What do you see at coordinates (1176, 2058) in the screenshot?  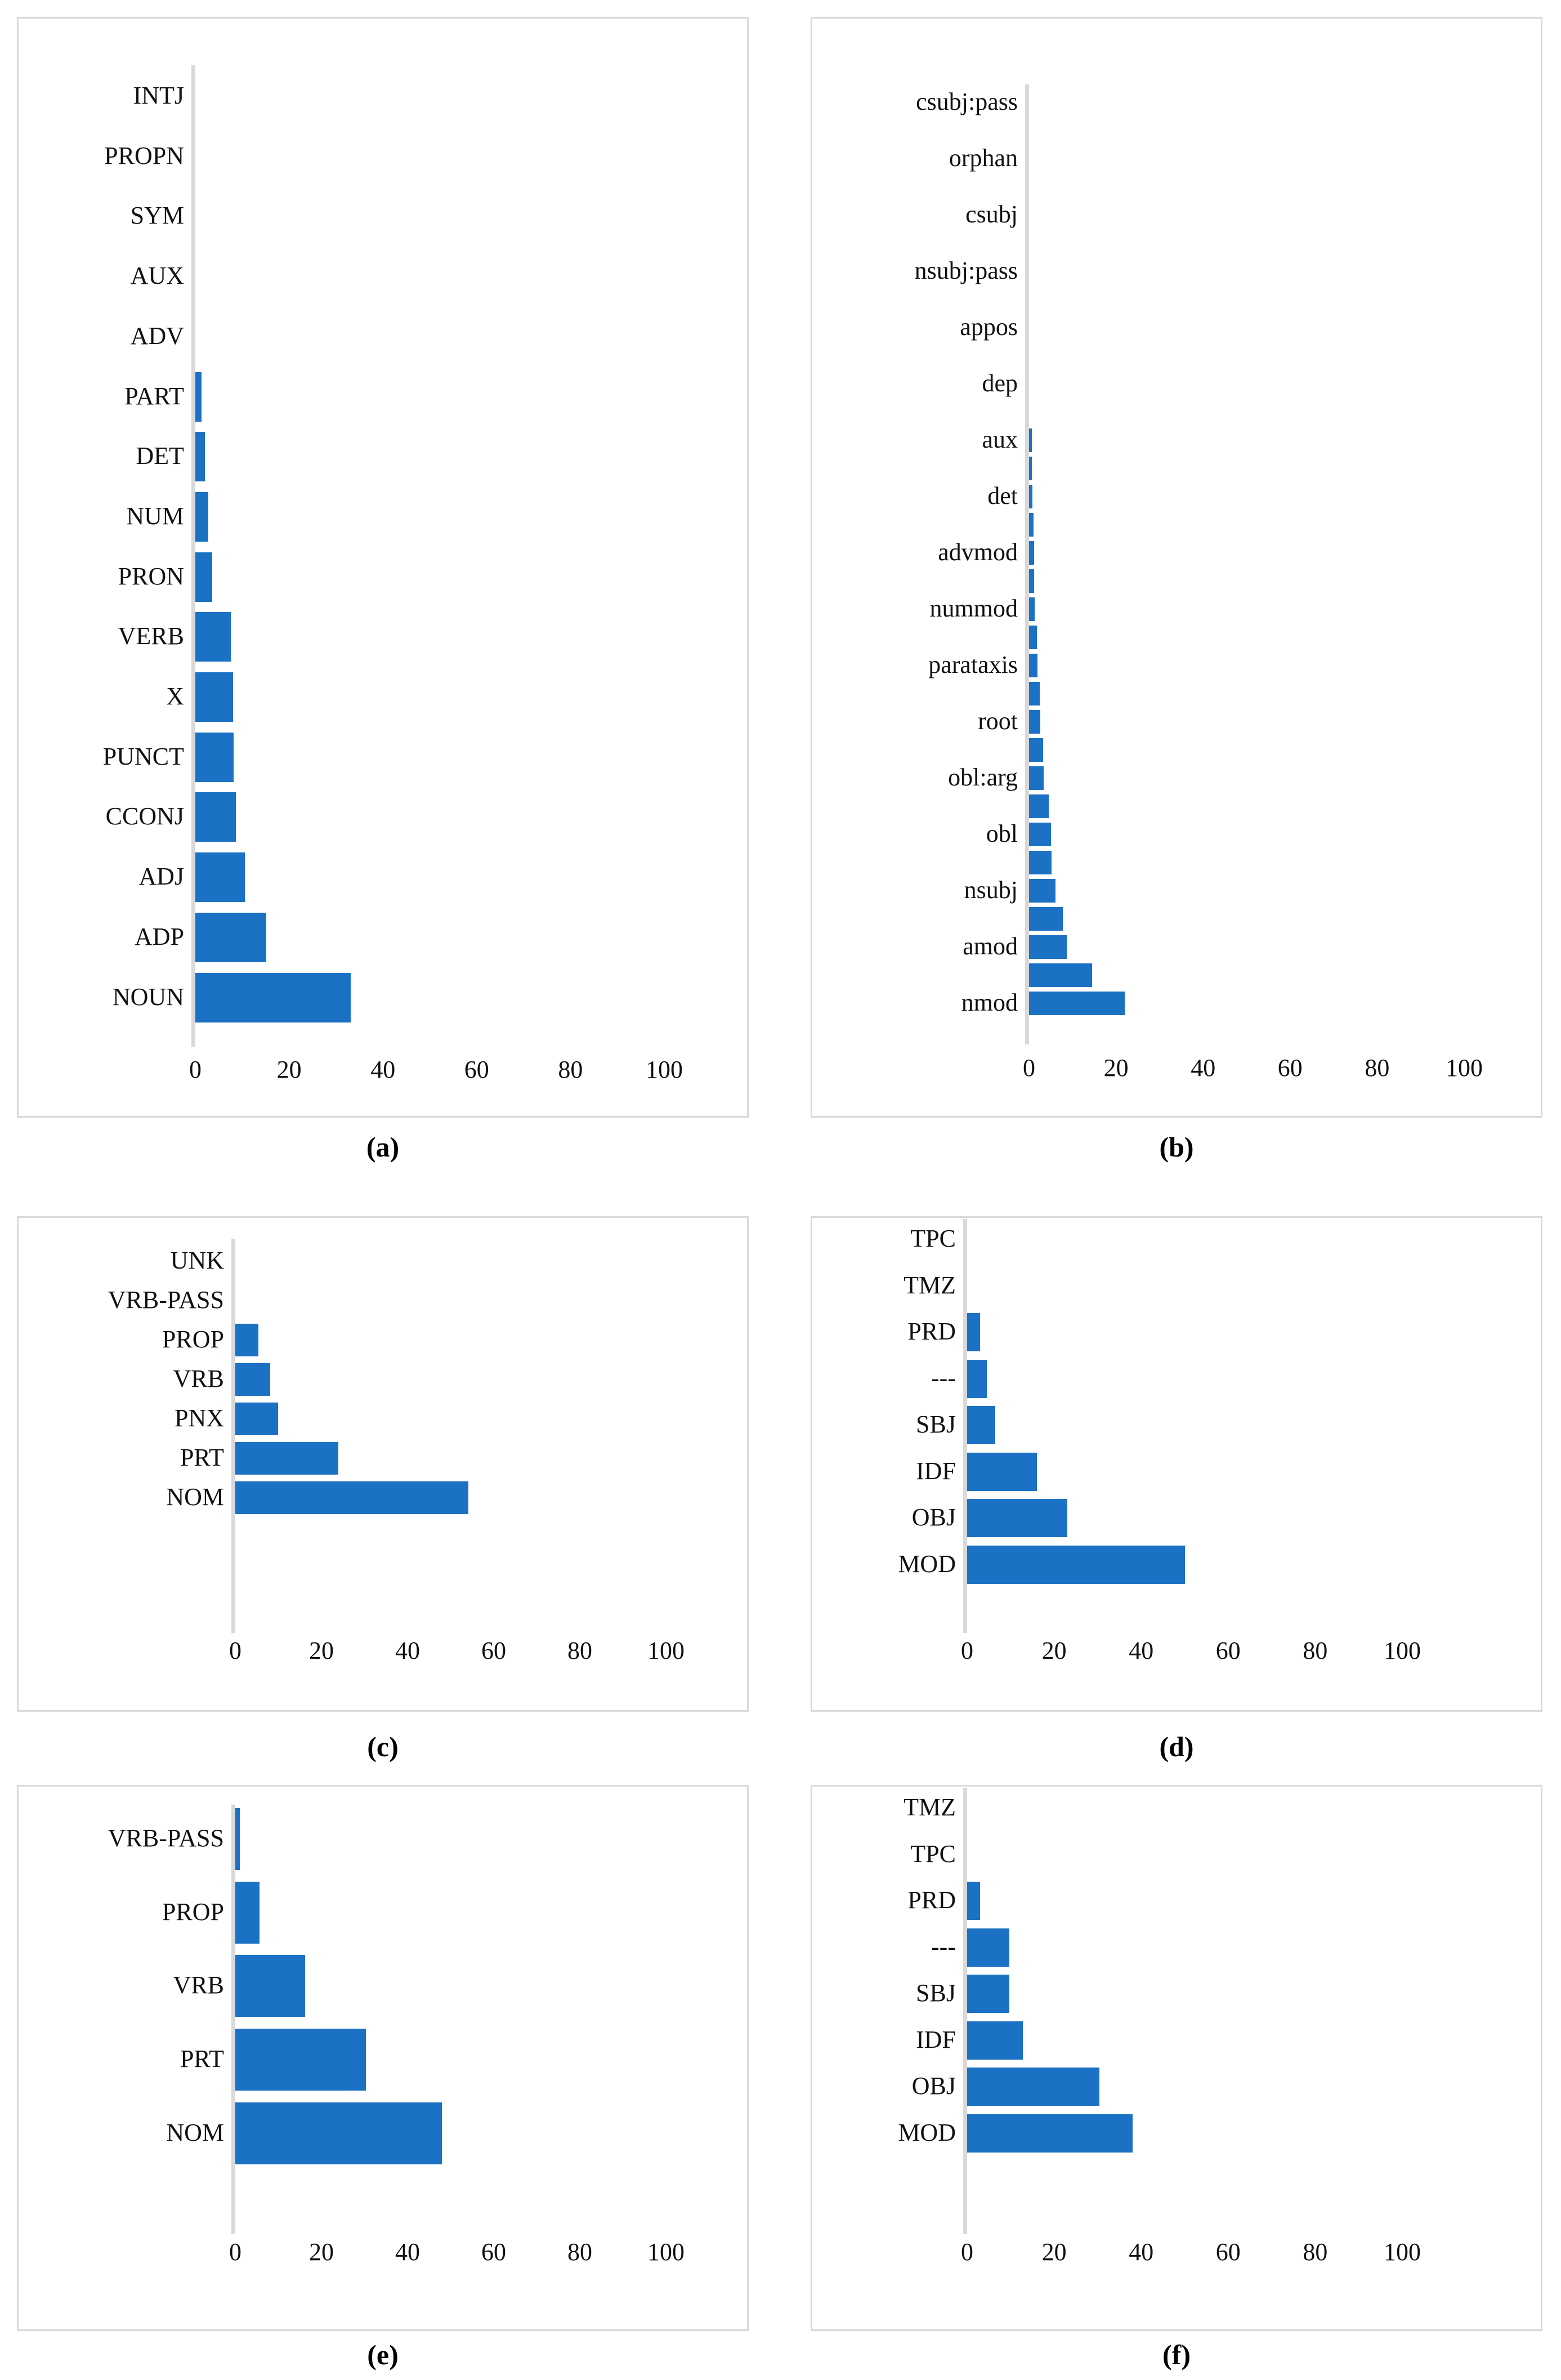 I see `chart-f-panel` at bounding box center [1176, 2058].